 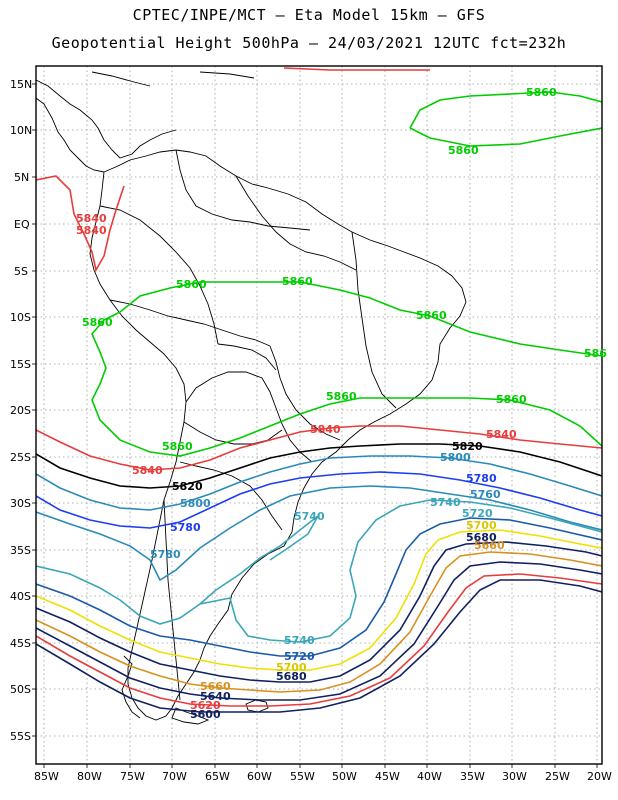 What do you see at coordinates (356, 69) in the screenshot?
I see `contour-5840-top` at bounding box center [356, 69].